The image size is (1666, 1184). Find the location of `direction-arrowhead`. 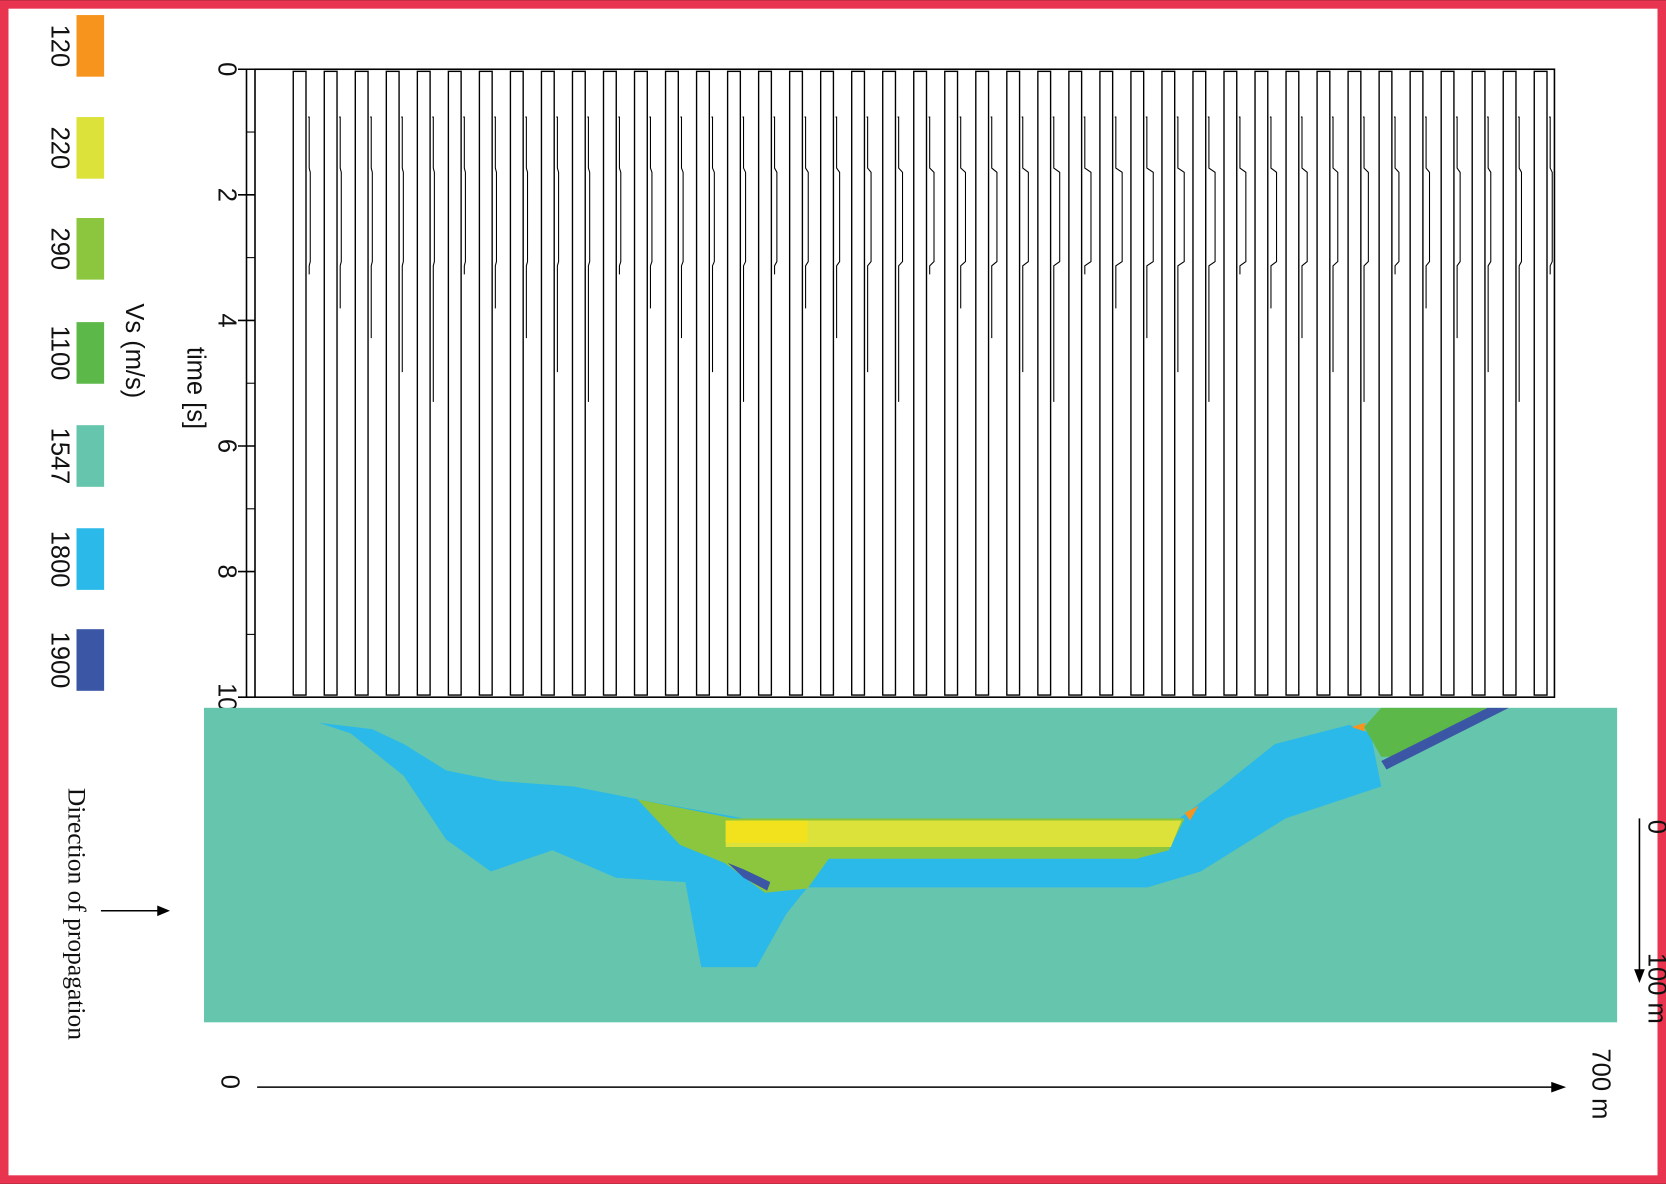

direction-arrowhead is located at coordinates (163, 911).